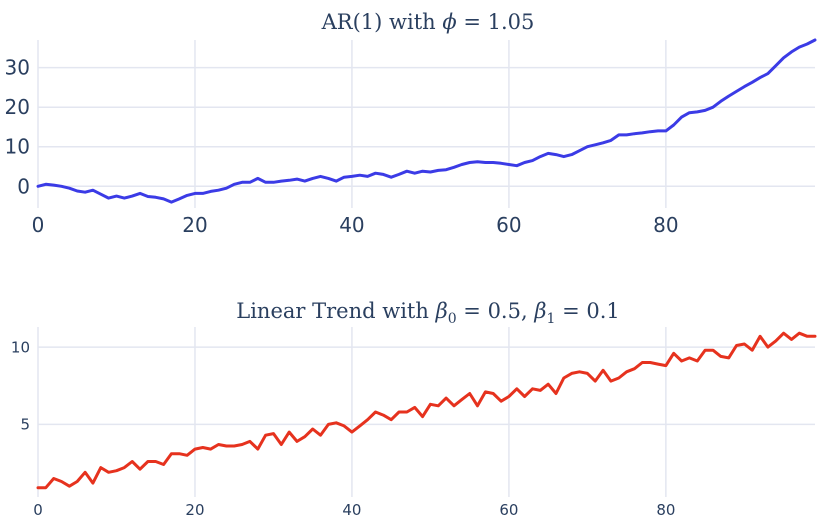 The width and height of the screenshot is (825, 529). Describe the element at coordinates (17, 68) in the screenshot. I see `y-tick-label: 30` at that location.